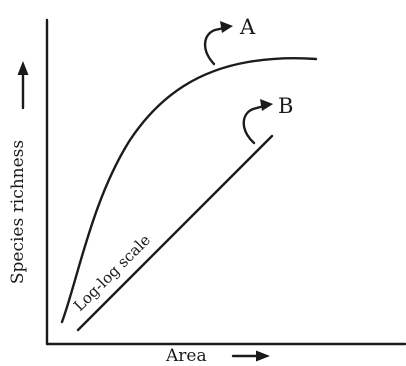 The height and width of the screenshot is (366, 406). Describe the element at coordinates (247, 27) in the screenshot. I see `curve-a-label: A` at that location.